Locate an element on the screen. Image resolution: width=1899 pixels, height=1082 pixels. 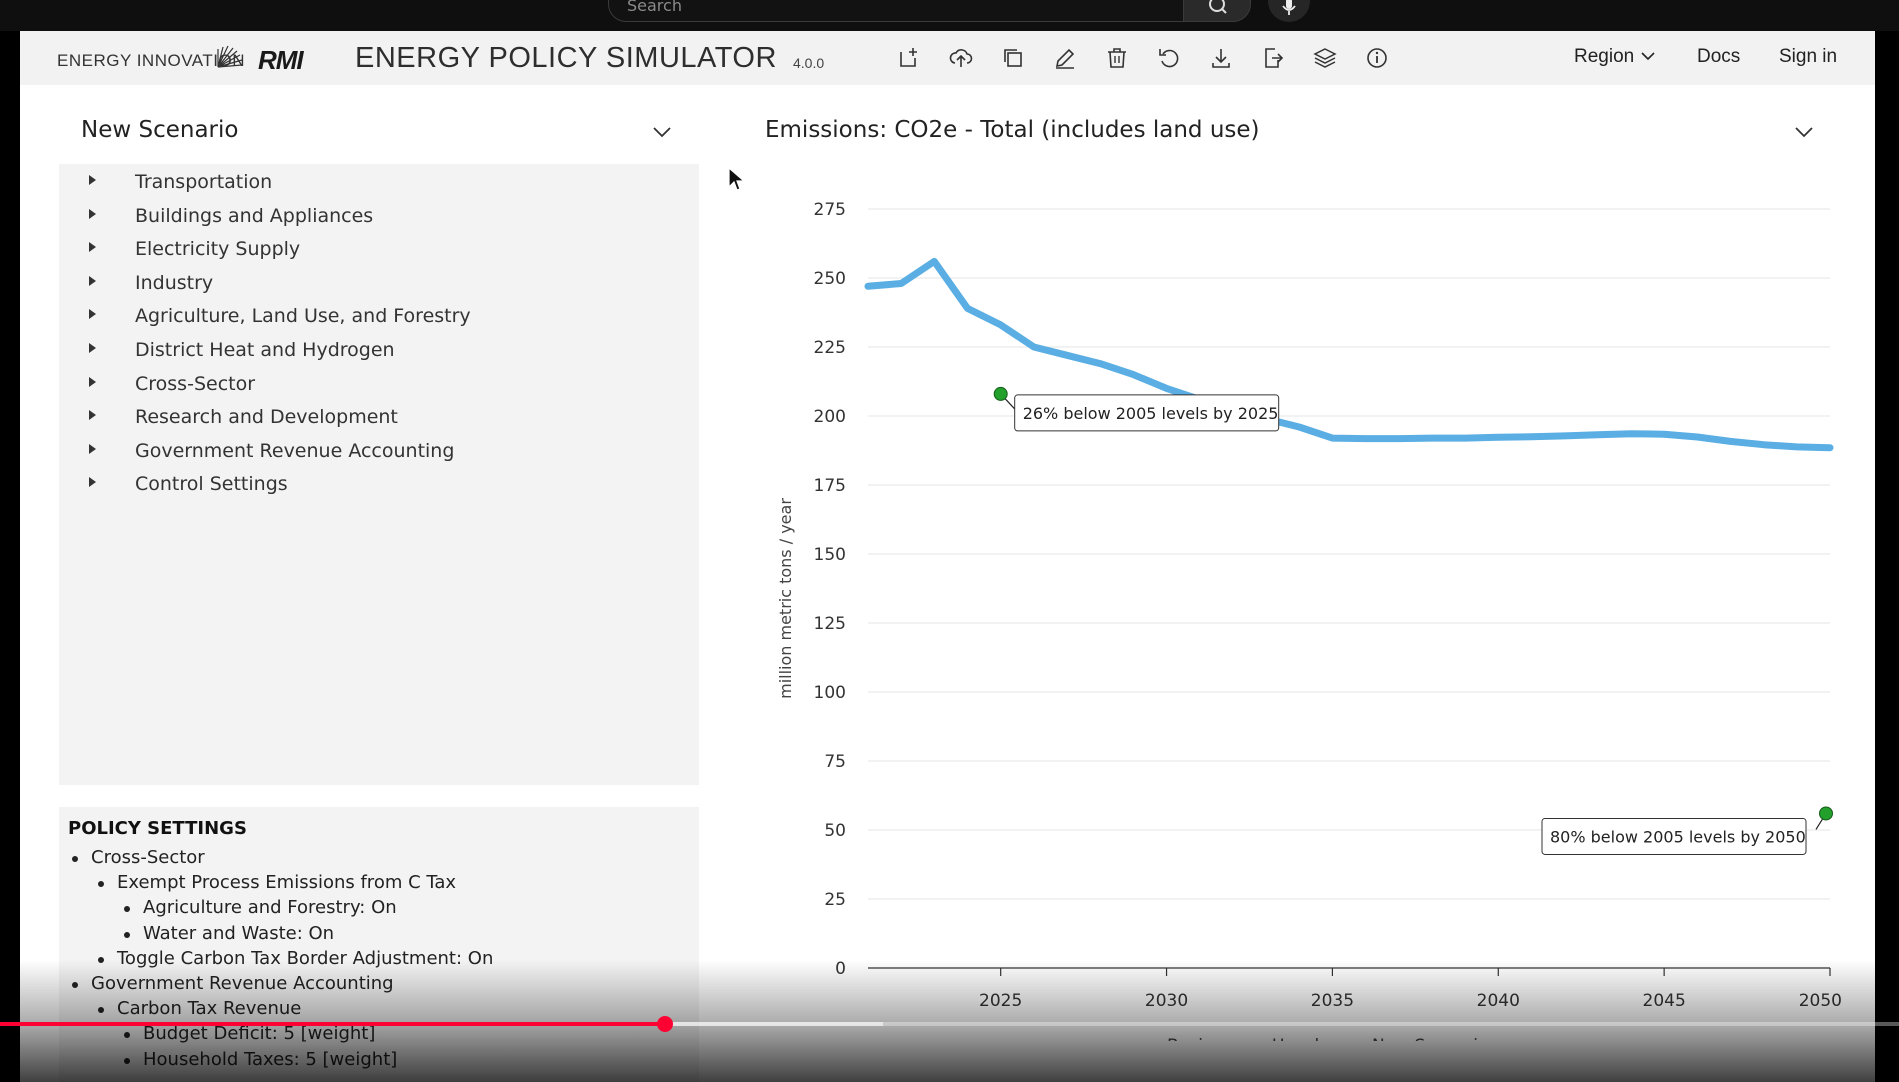
search-button is located at coordinates (1217, 11).